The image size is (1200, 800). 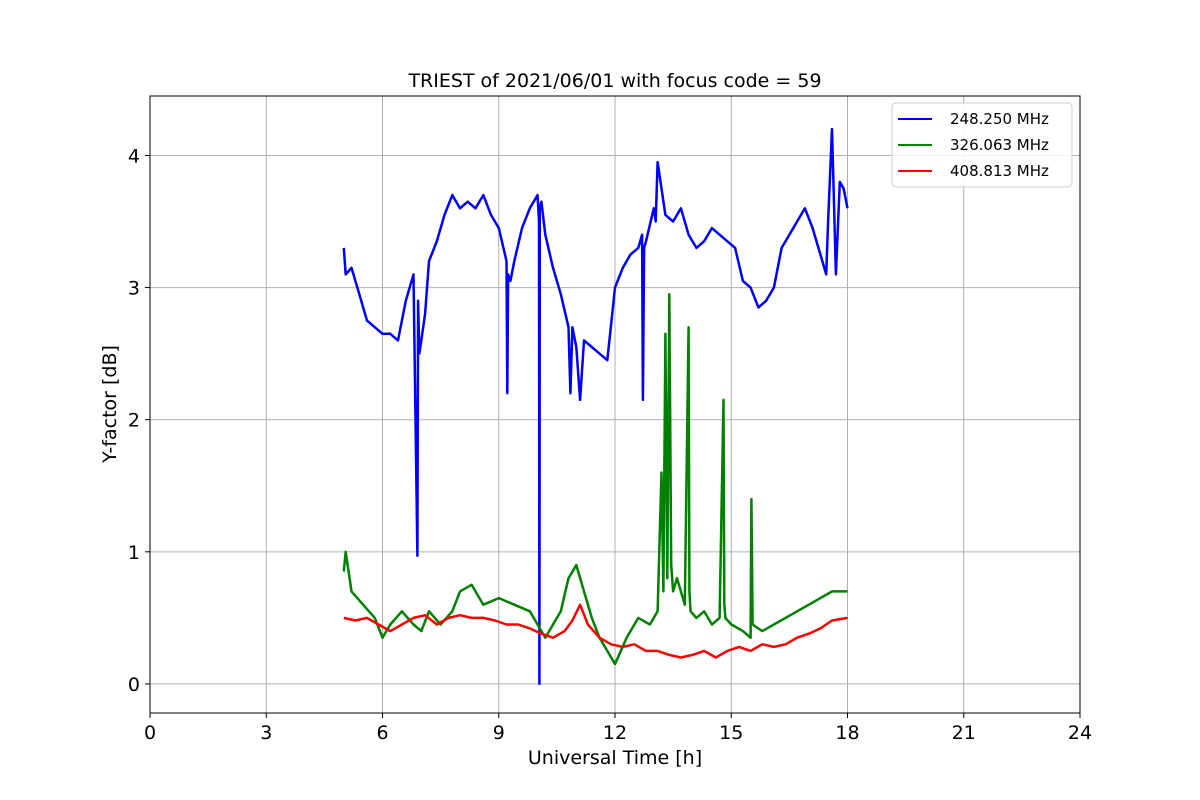 What do you see at coordinates (999, 145) in the screenshot?
I see `legend-label: 326.063 MHz` at bounding box center [999, 145].